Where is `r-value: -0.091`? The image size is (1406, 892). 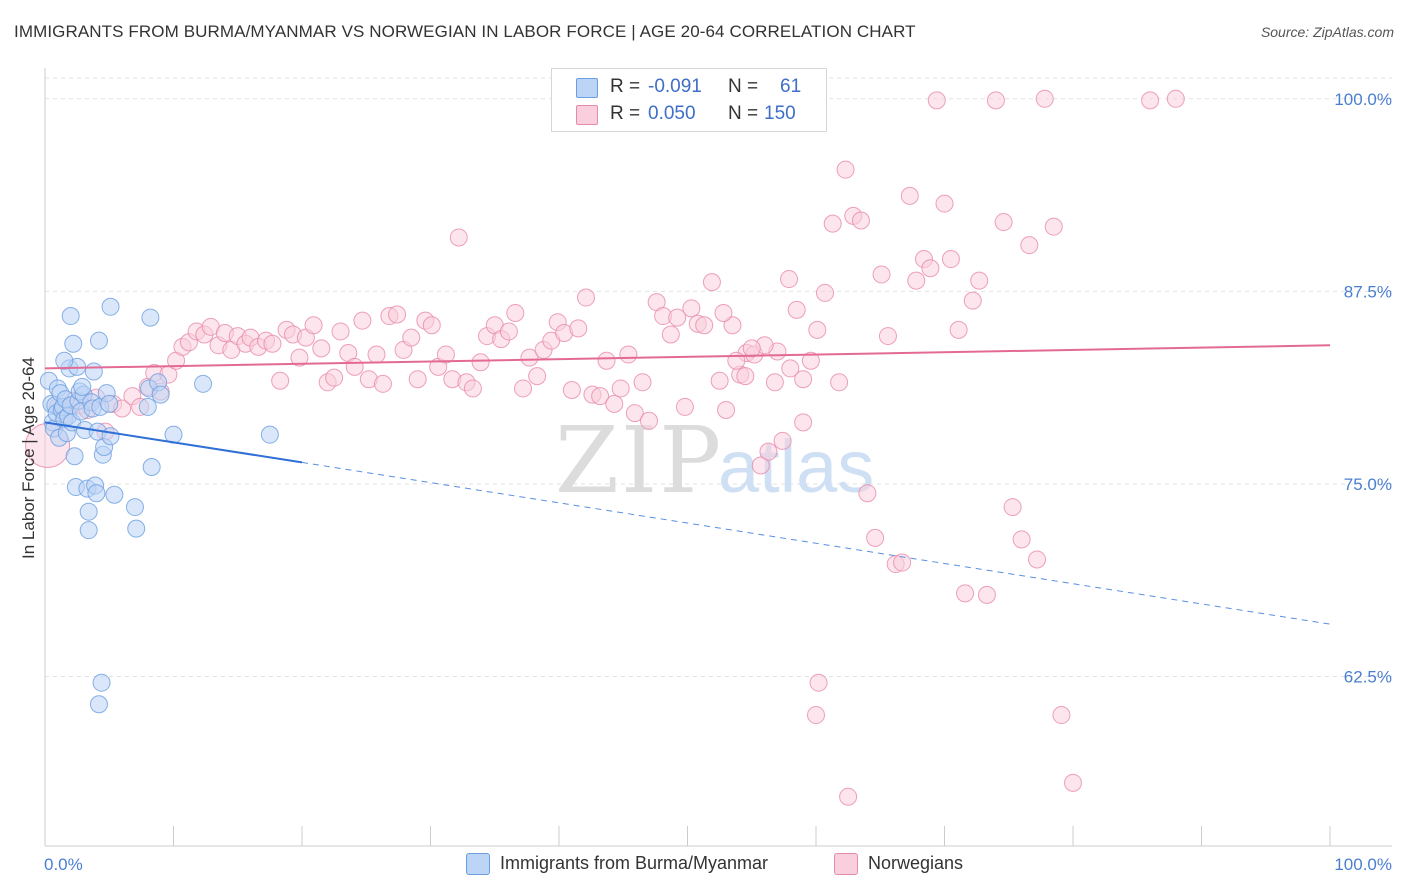 r-value: -0.091 is located at coordinates (675, 86).